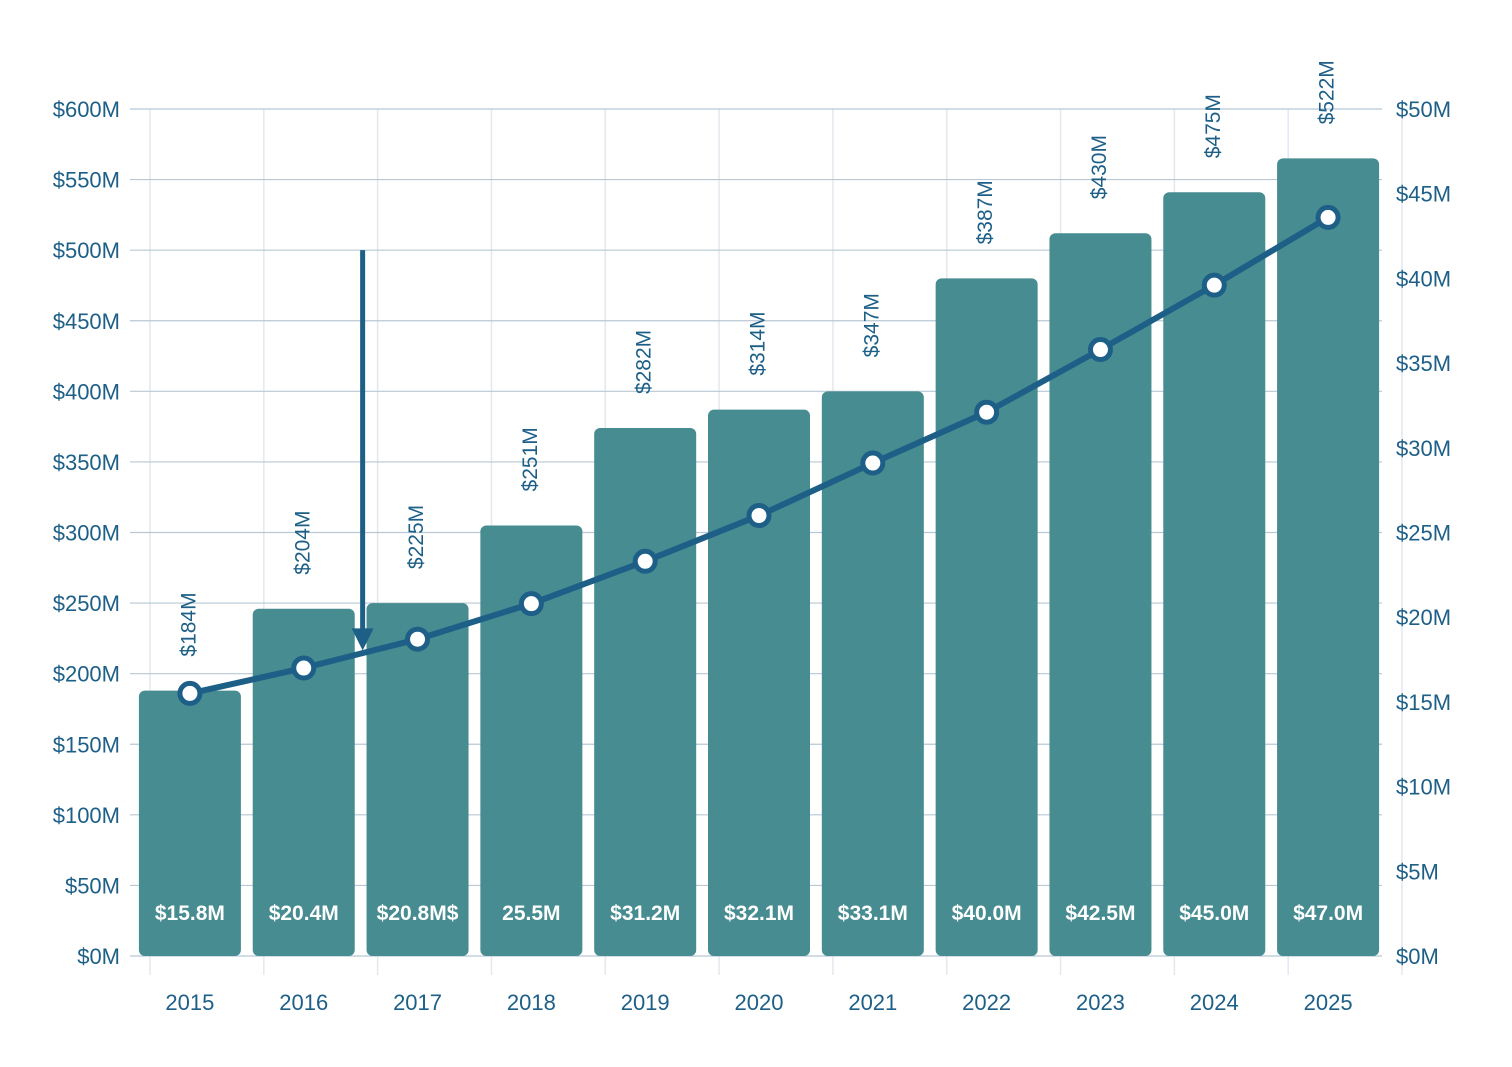  Describe the element at coordinates (362, 450) in the screenshot. I see `annotation` at that location.